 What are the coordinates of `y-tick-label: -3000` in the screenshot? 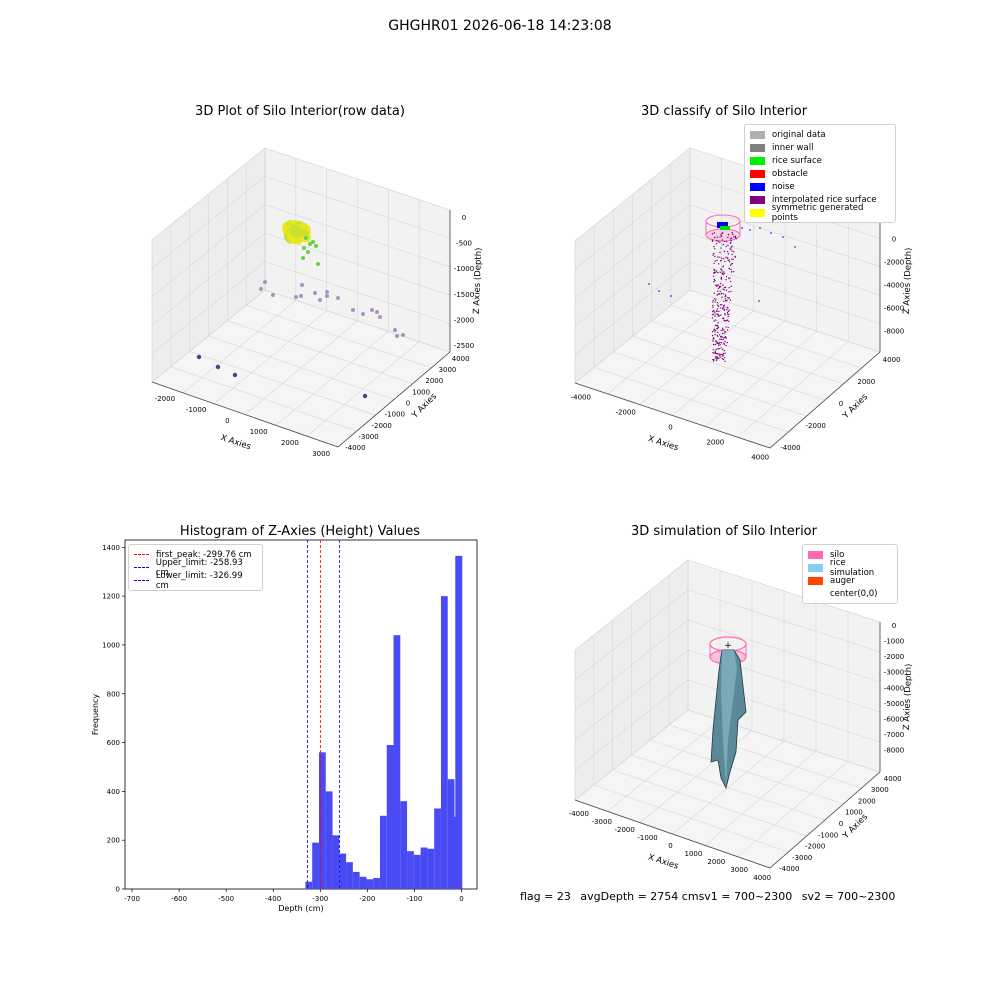 It's located at (368, 437).